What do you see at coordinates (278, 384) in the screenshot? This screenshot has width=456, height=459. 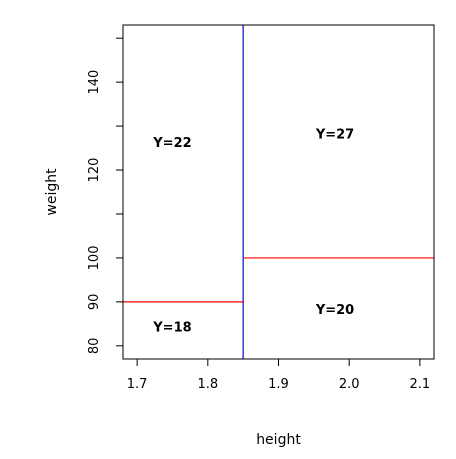 I see `x-tick-label: 1.9` at bounding box center [278, 384].